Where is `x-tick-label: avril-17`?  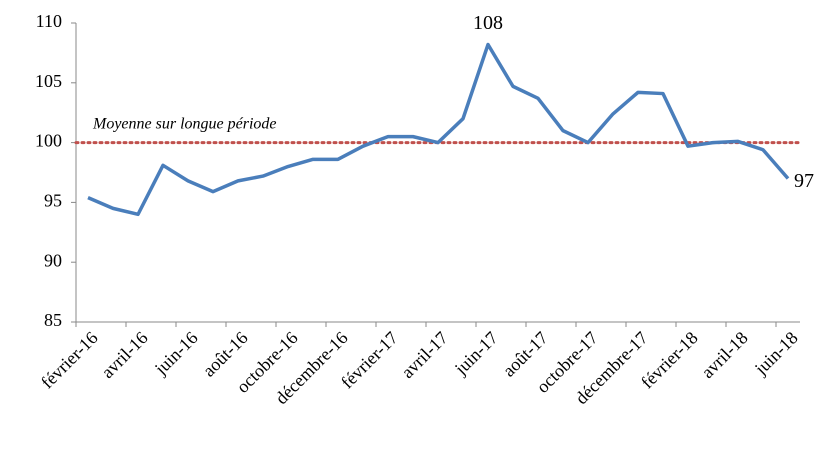 x-tick-label: avril-17 is located at coordinates (424, 355).